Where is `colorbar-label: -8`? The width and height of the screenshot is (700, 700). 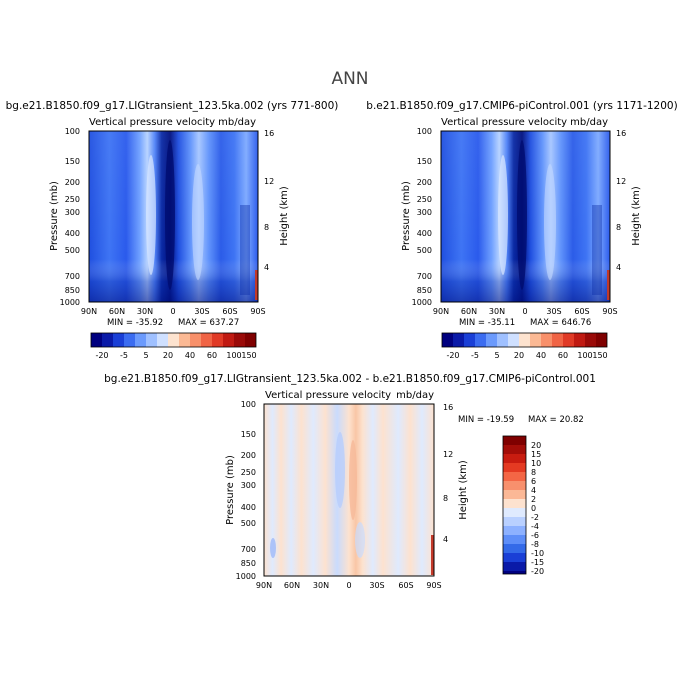
colorbar-label: -8 is located at coordinates (535, 544).